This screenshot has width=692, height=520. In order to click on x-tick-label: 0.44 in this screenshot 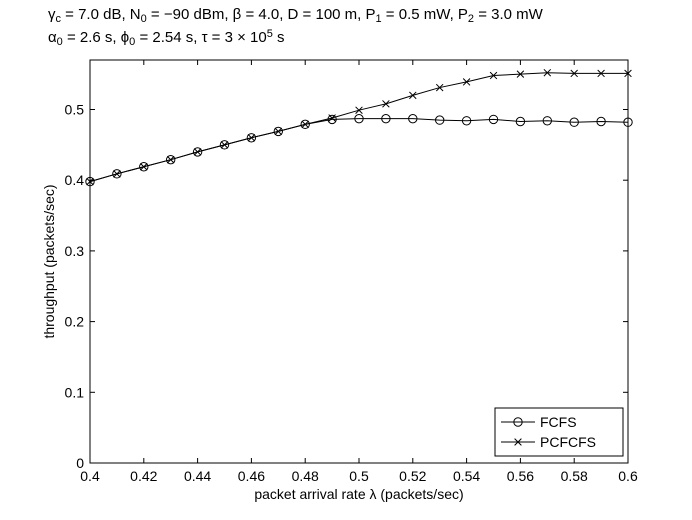, I will do `click(197, 476)`.